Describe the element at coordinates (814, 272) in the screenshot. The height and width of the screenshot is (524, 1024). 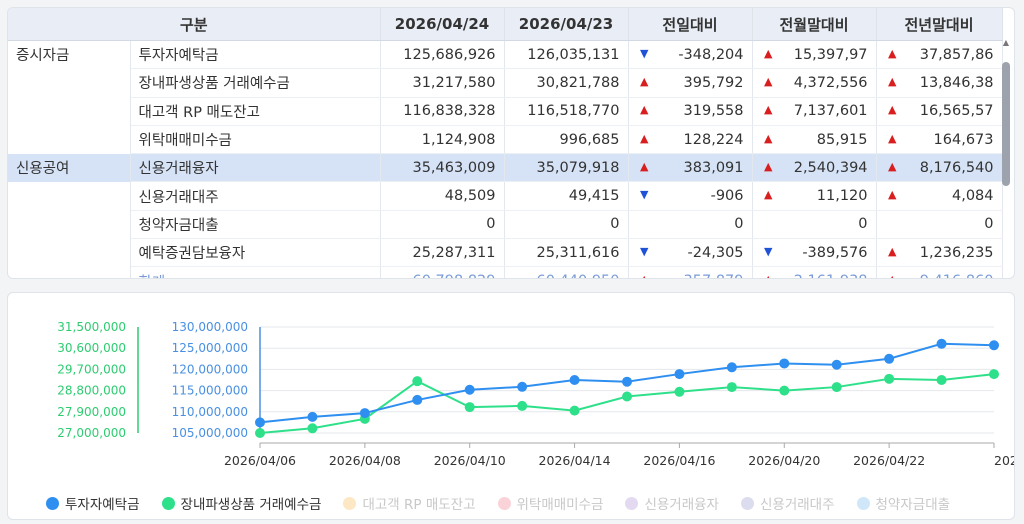
I see `month-change-cell: ▲ 2,161,938` at that location.